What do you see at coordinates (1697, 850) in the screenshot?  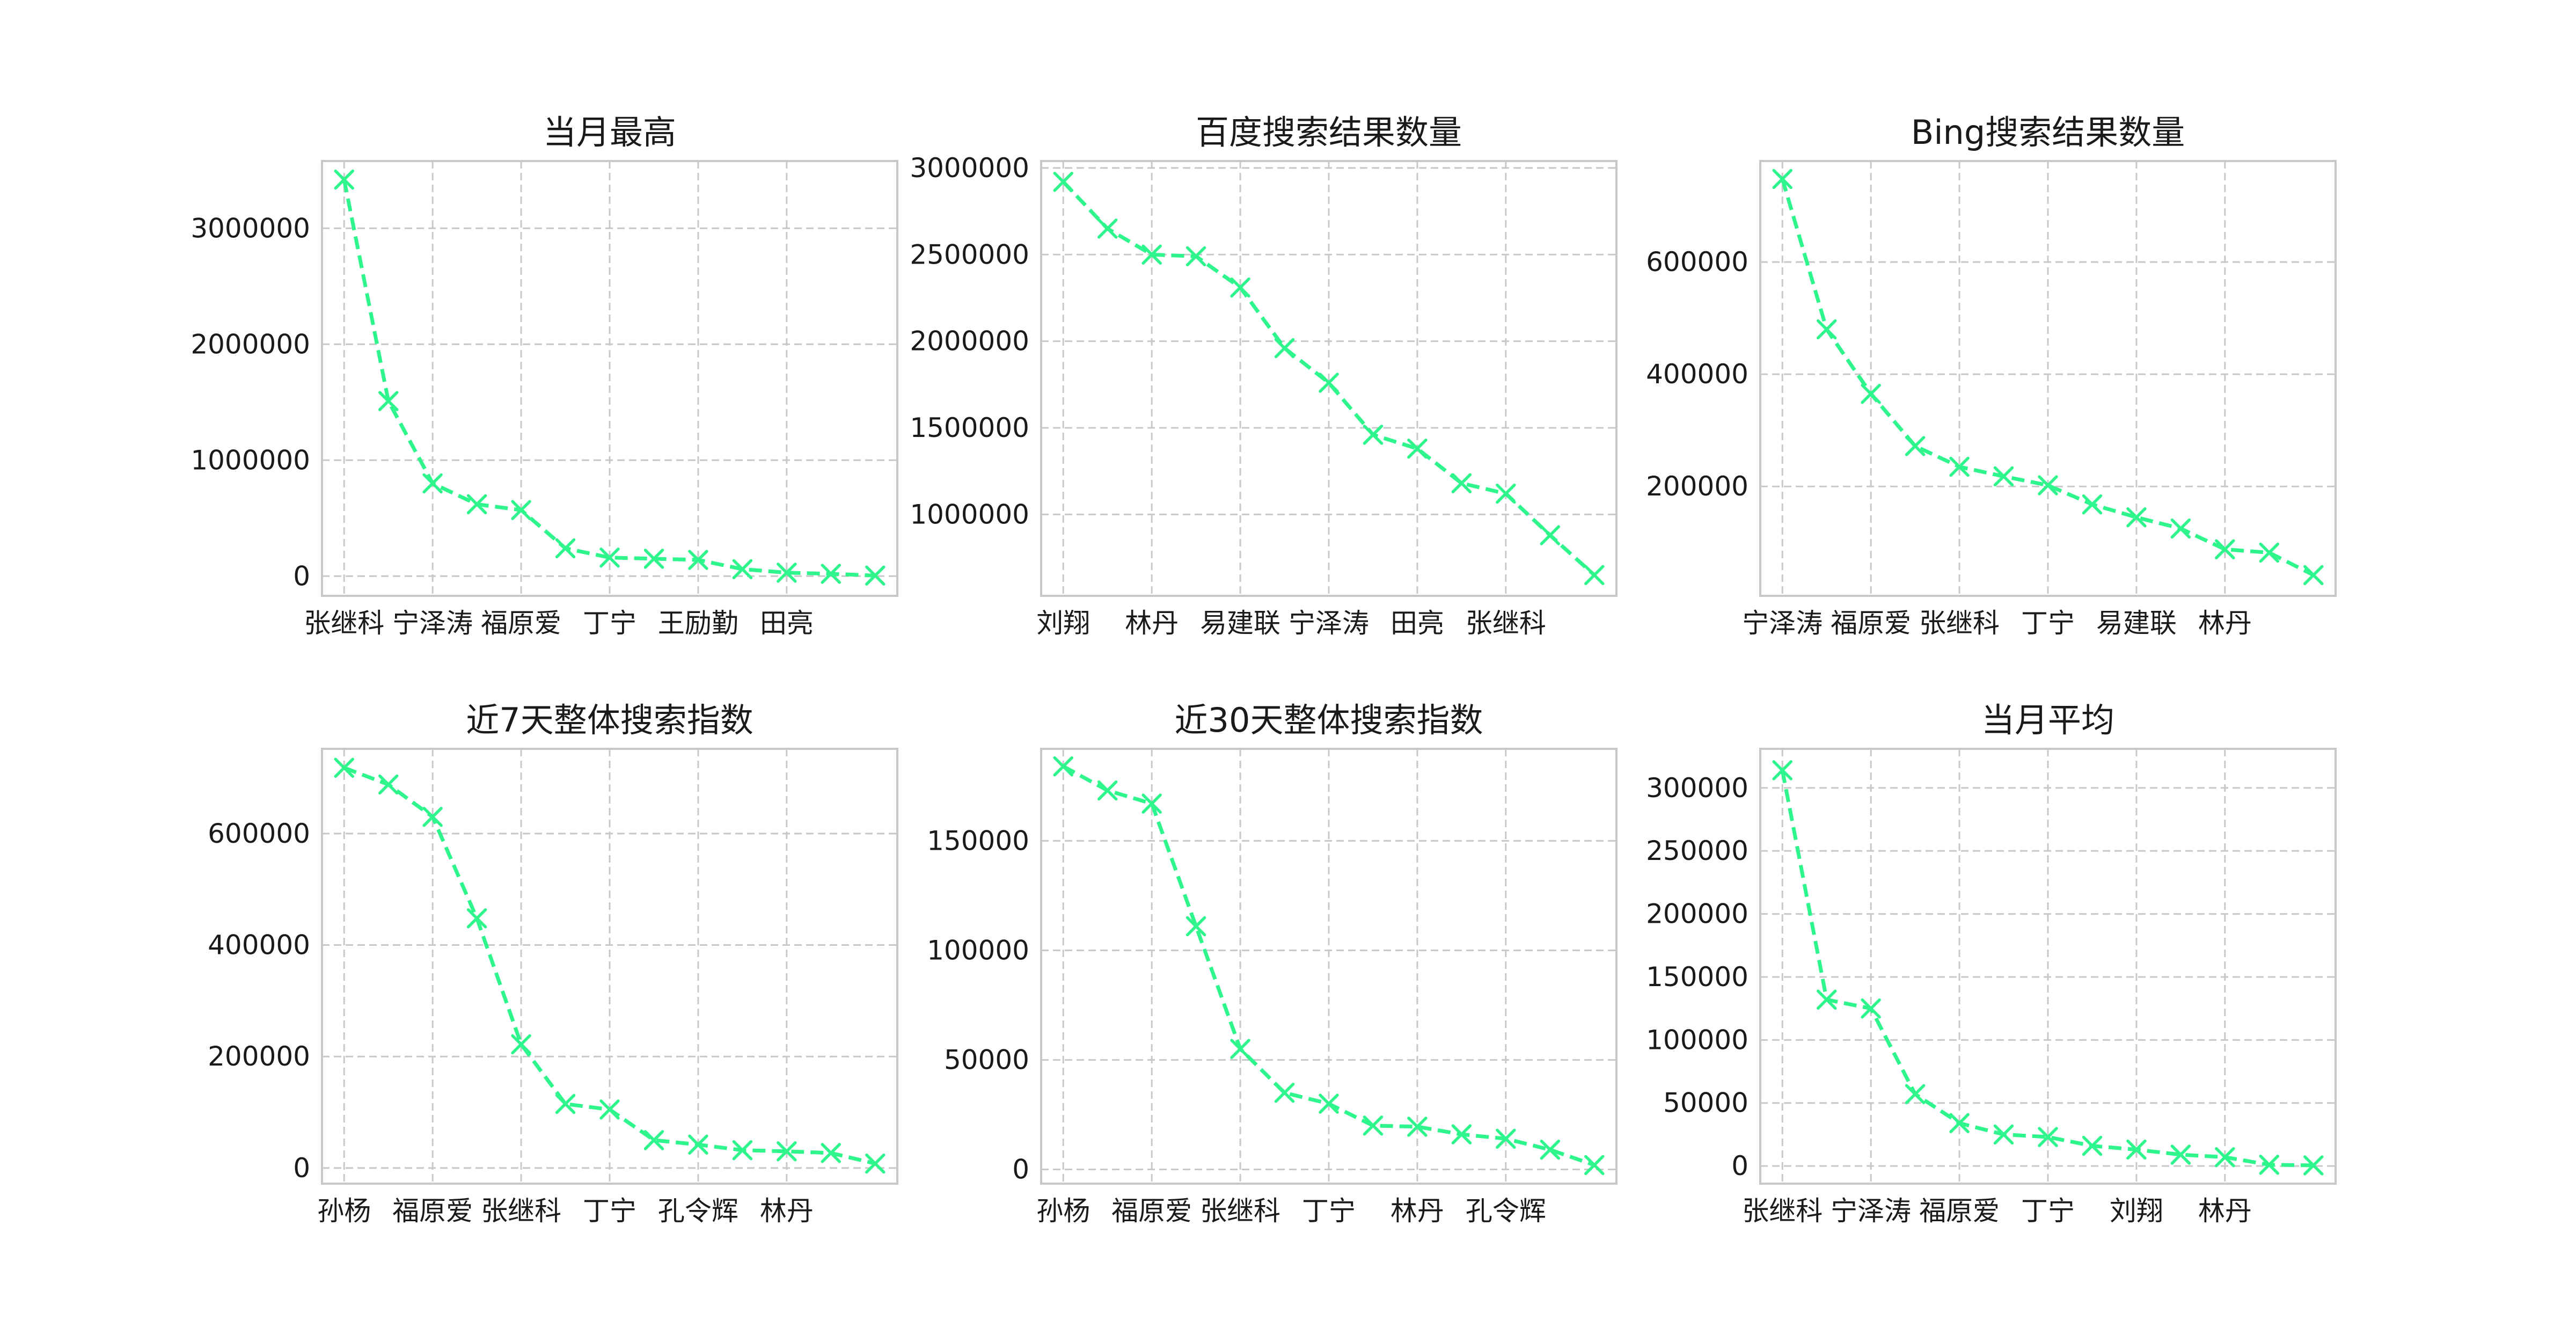 I see `y-tick-label: 250000` at bounding box center [1697, 850].